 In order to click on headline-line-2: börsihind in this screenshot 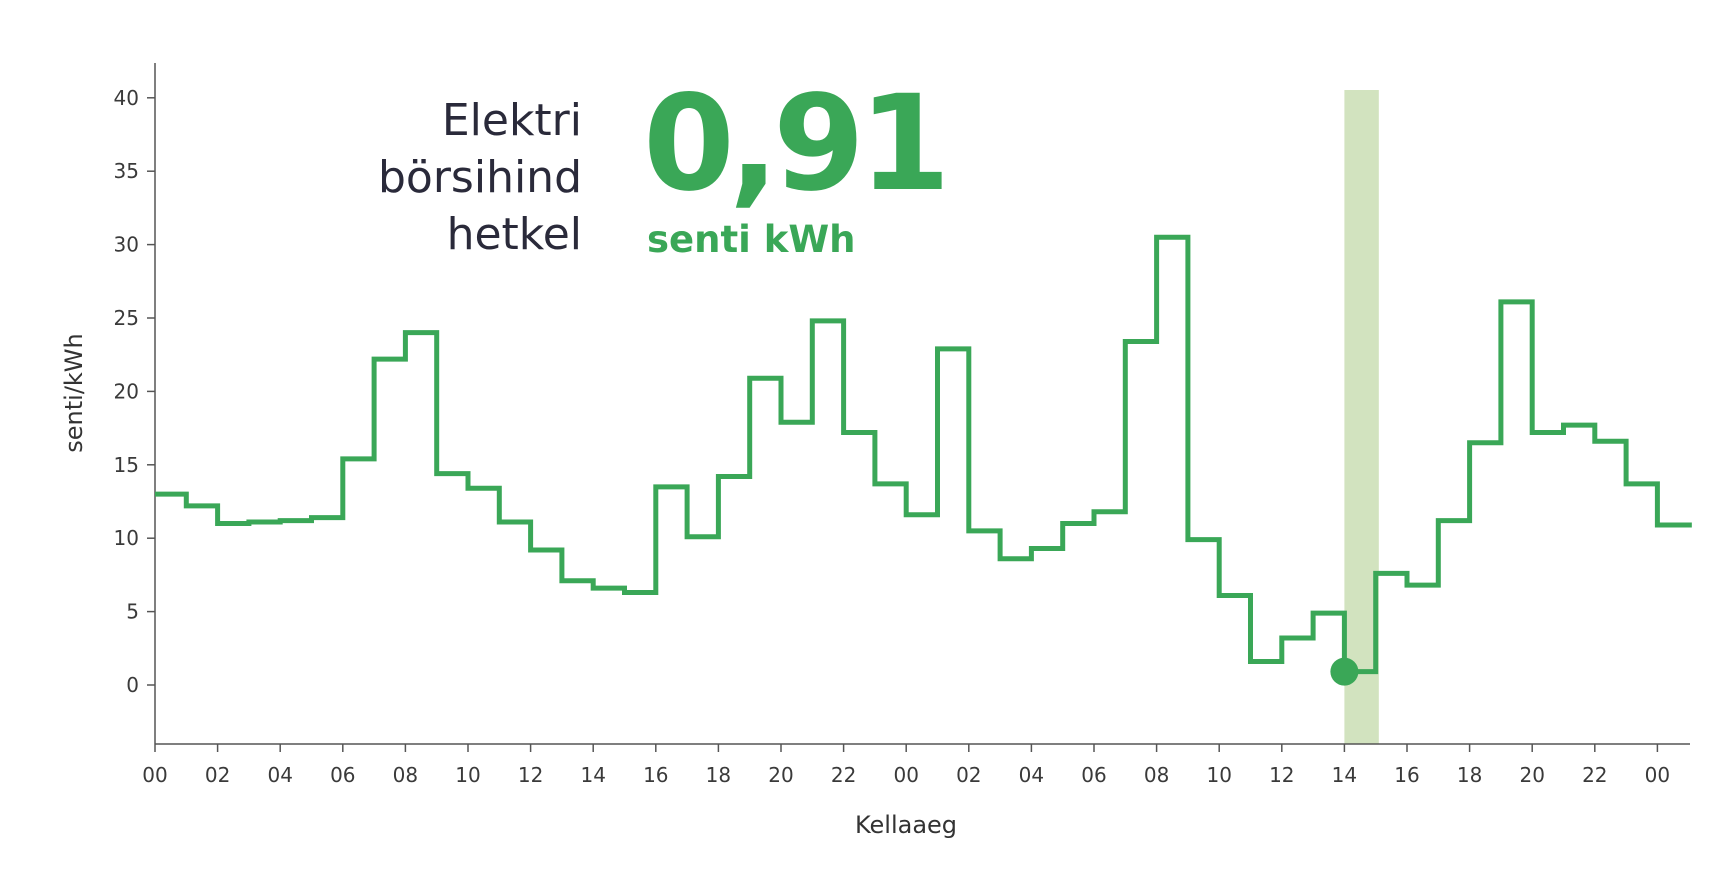, I will do `click(479, 177)`.